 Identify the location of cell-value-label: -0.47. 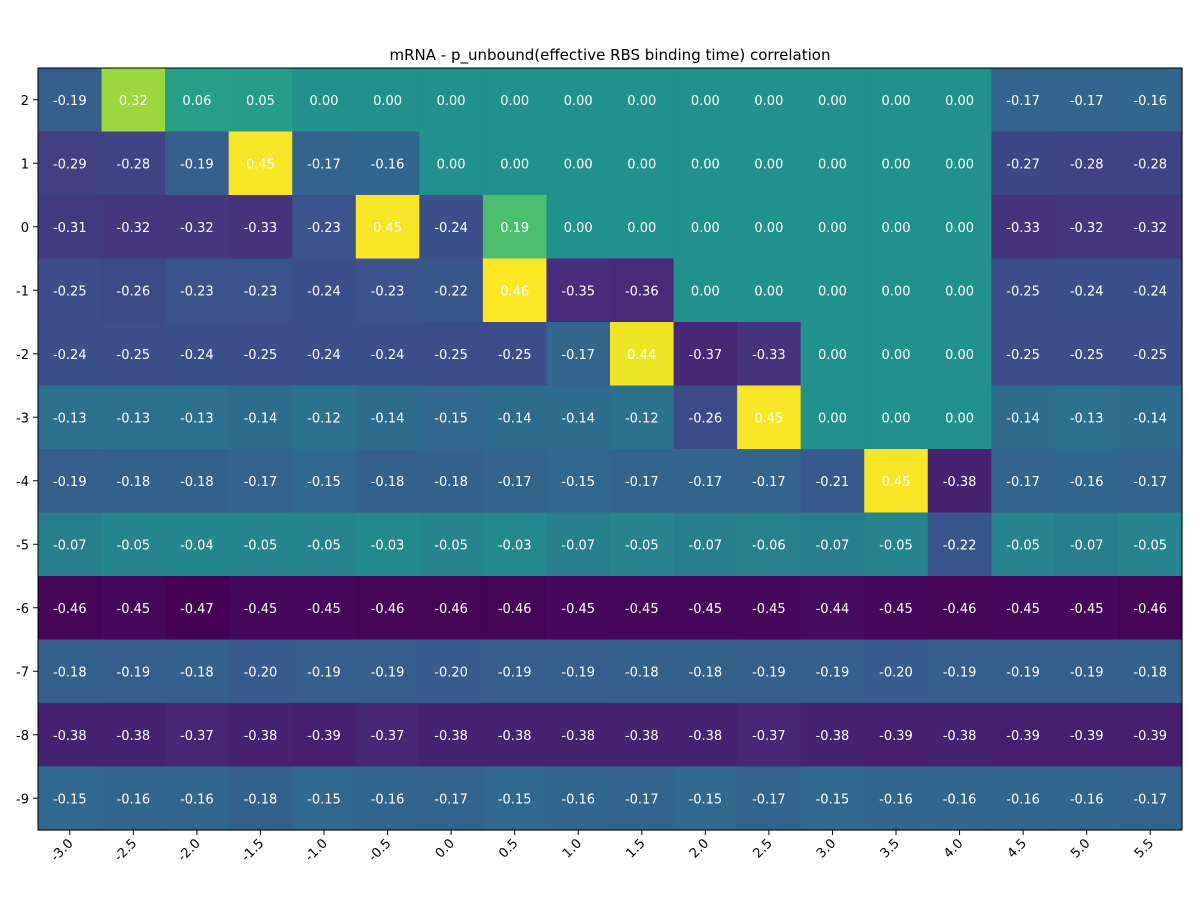
(197, 609).